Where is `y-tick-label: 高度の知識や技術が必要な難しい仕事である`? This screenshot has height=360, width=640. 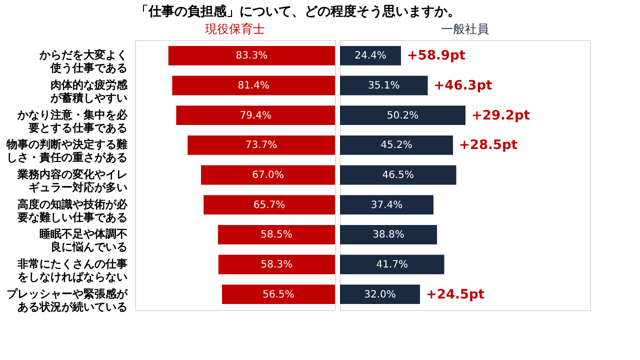
y-tick-label: 高度の知識や技術が必要な難しい仕事である is located at coordinates (72, 211).